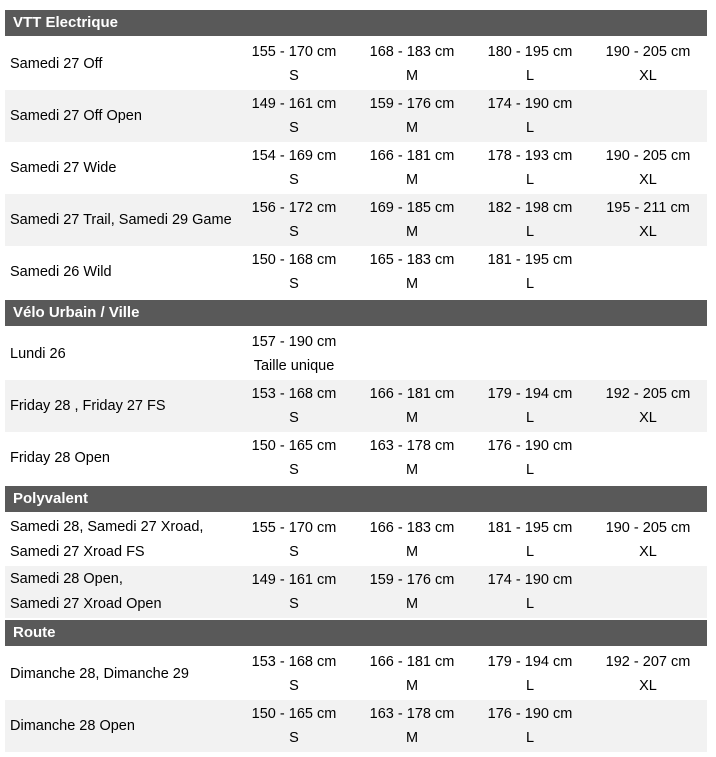 This screenshot has width=716, height=757. What do you see at coordinates (294, 674) in the screenshot?
I see `size-cell: 153 - 168 cm S` at bounding box center [294, 674].